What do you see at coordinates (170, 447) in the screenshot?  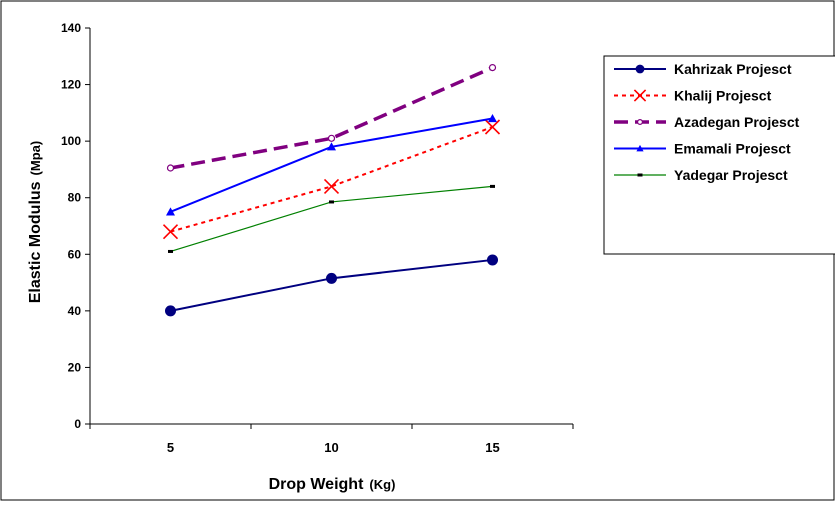 I see `x-tick-label: 5` at bounding box center [170, 447].